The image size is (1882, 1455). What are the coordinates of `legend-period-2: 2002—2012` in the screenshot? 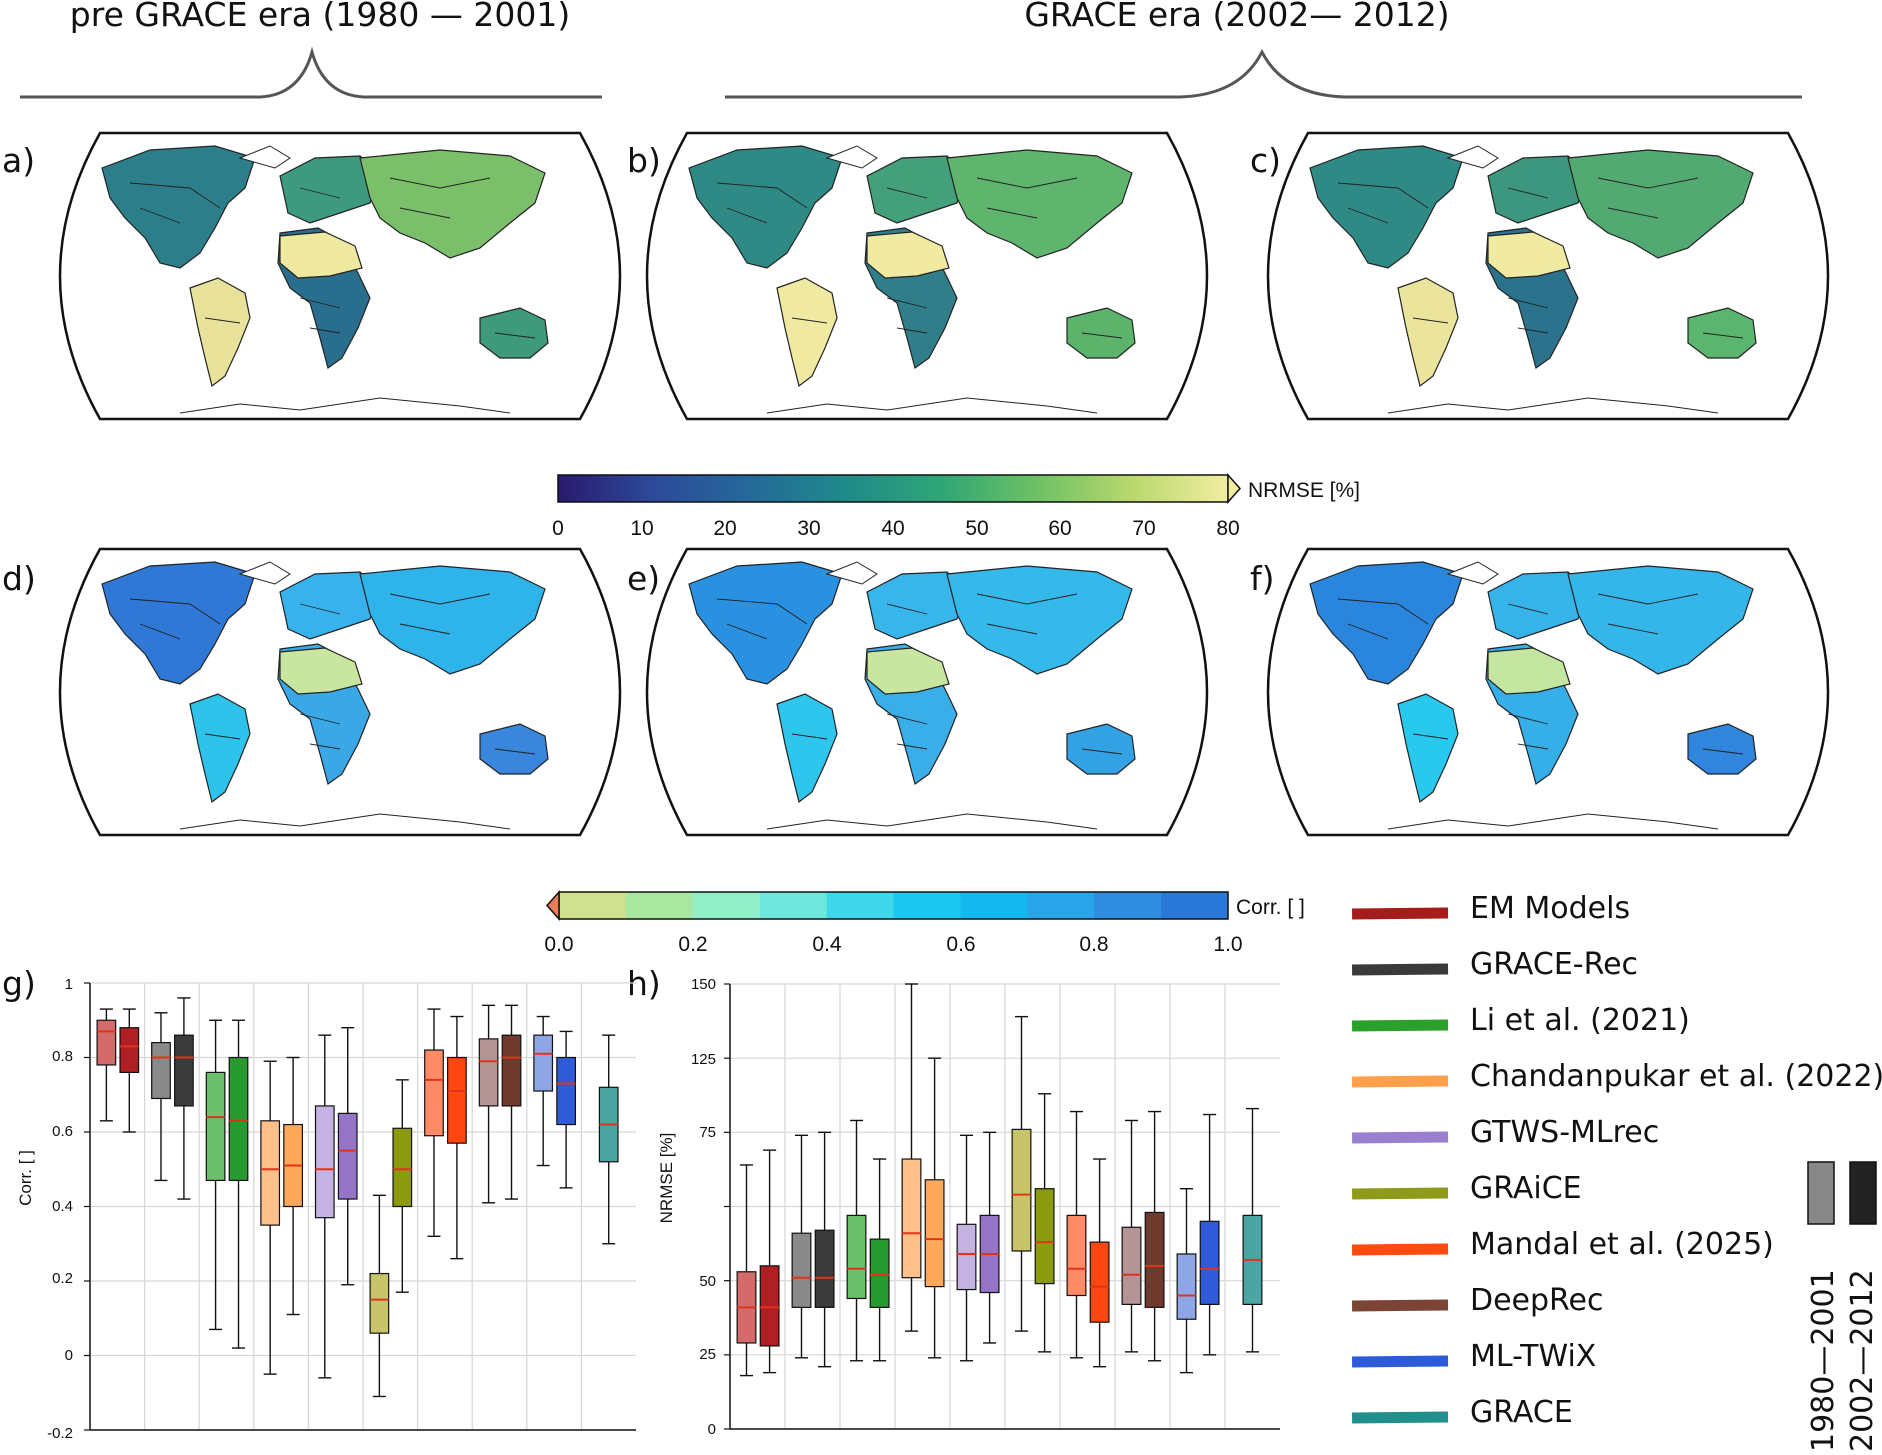 It's located at (1862, 1360).